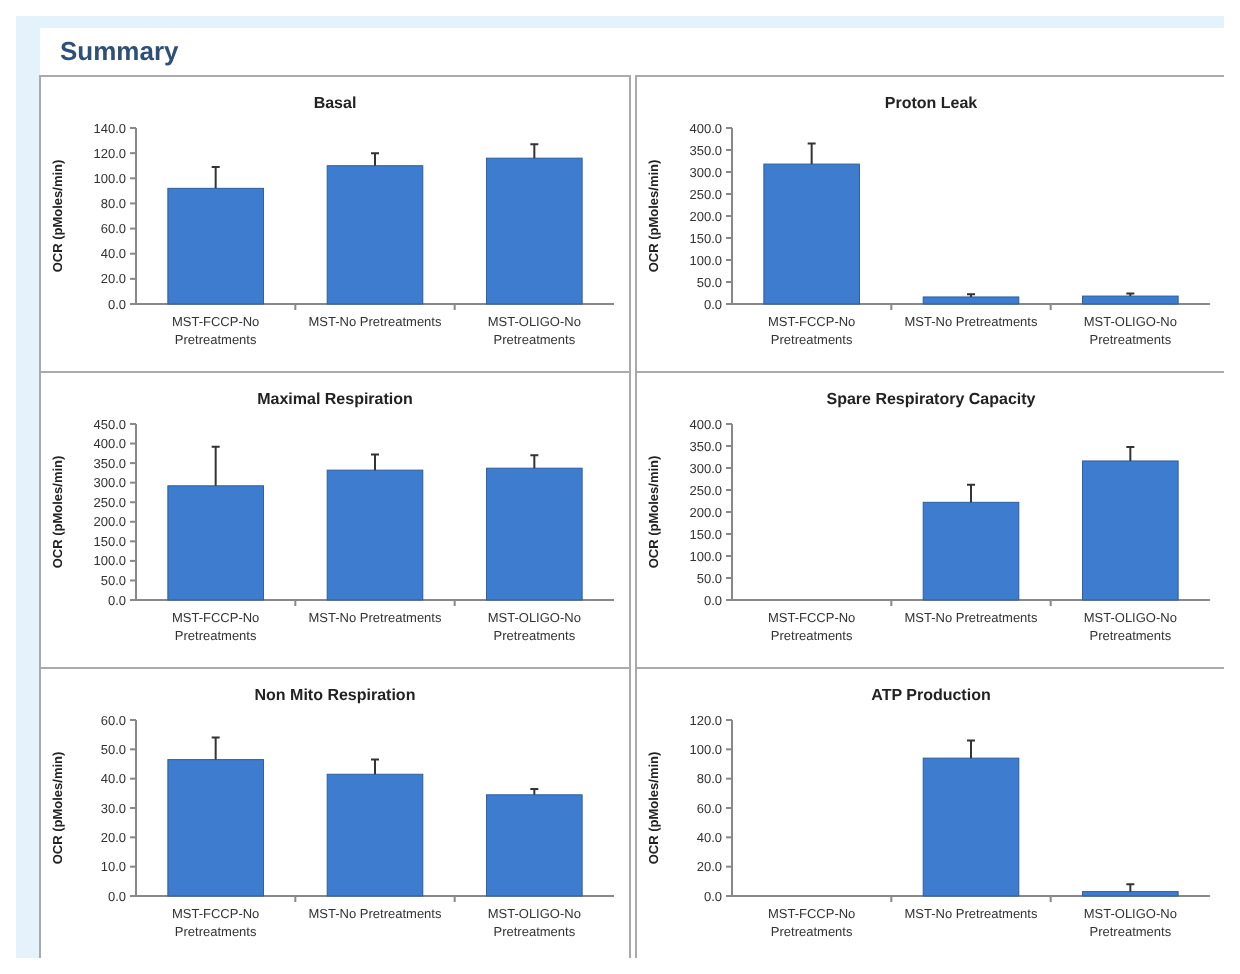 This screenshot has width=1240, height=974. I want to click on chart-title: Spare Respiratory Capacity, so click(931, 399).